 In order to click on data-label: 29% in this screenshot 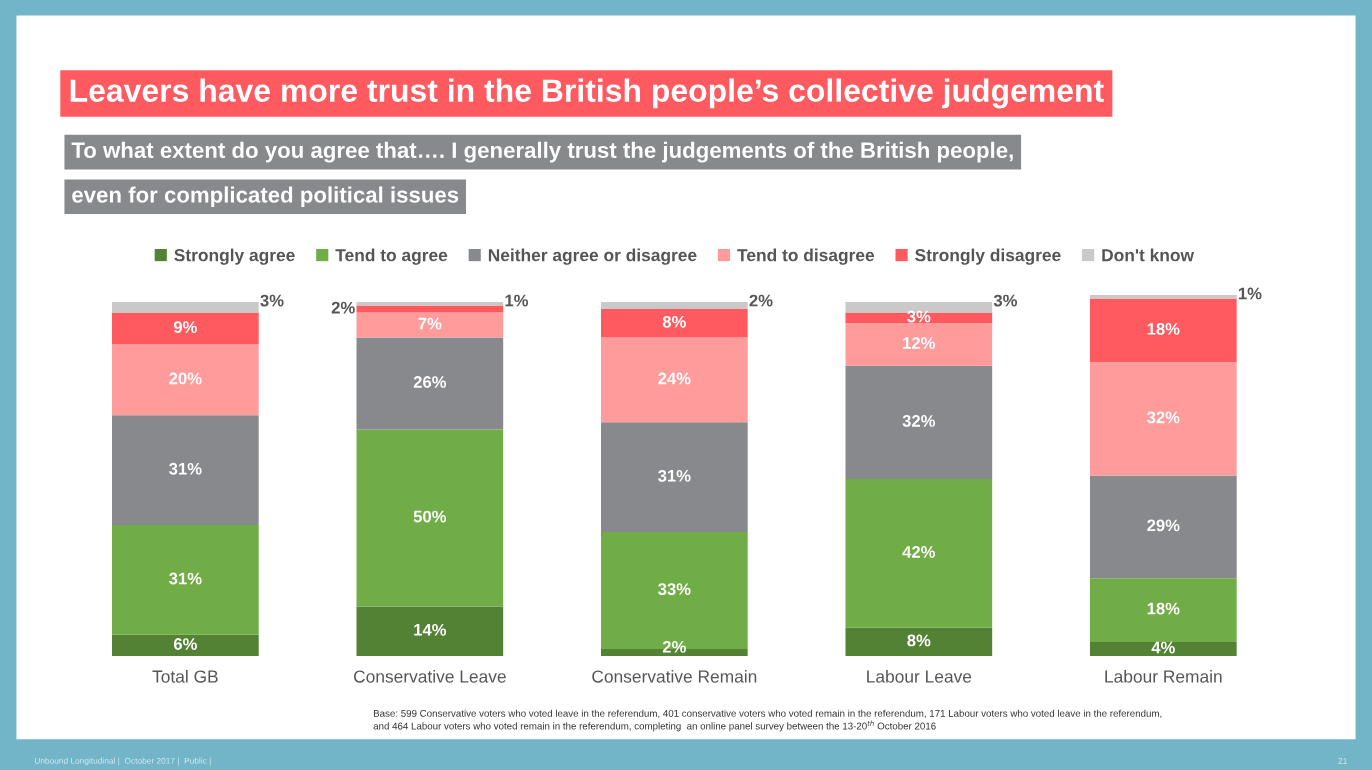, I will do `click(1163, 525)`.